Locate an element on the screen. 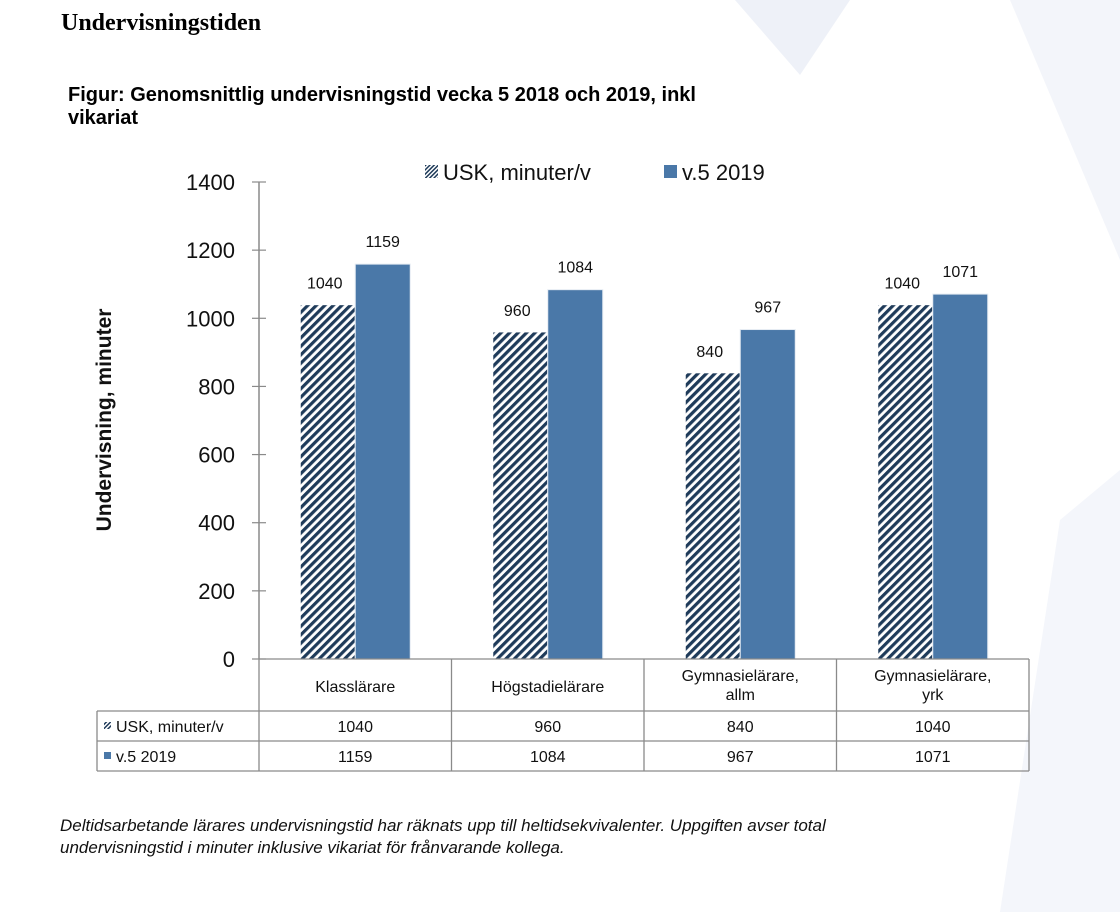 Image resolution: width=1120 pixels, height=912 pixels. legend-label-v5-2019: v.5 2019 is located at coordinates (723, 172).